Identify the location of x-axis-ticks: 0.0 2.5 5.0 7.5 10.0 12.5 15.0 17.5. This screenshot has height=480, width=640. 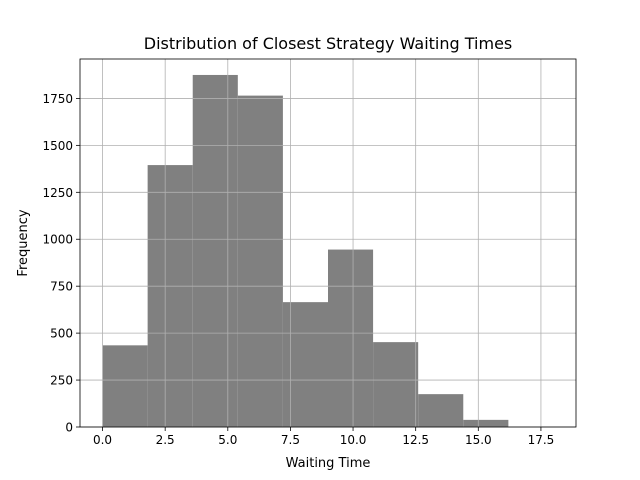
(323, 437).